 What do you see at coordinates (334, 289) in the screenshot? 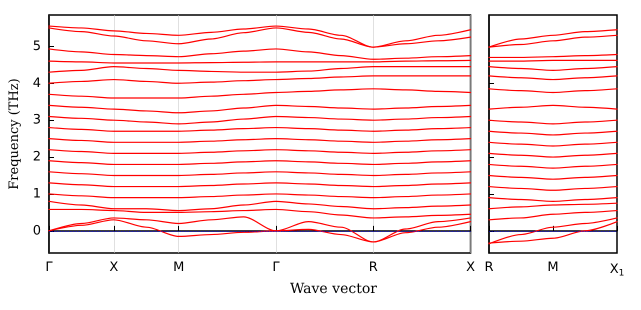
I see `x-axis-title: Wave vector` at bounding box center [334, 289].